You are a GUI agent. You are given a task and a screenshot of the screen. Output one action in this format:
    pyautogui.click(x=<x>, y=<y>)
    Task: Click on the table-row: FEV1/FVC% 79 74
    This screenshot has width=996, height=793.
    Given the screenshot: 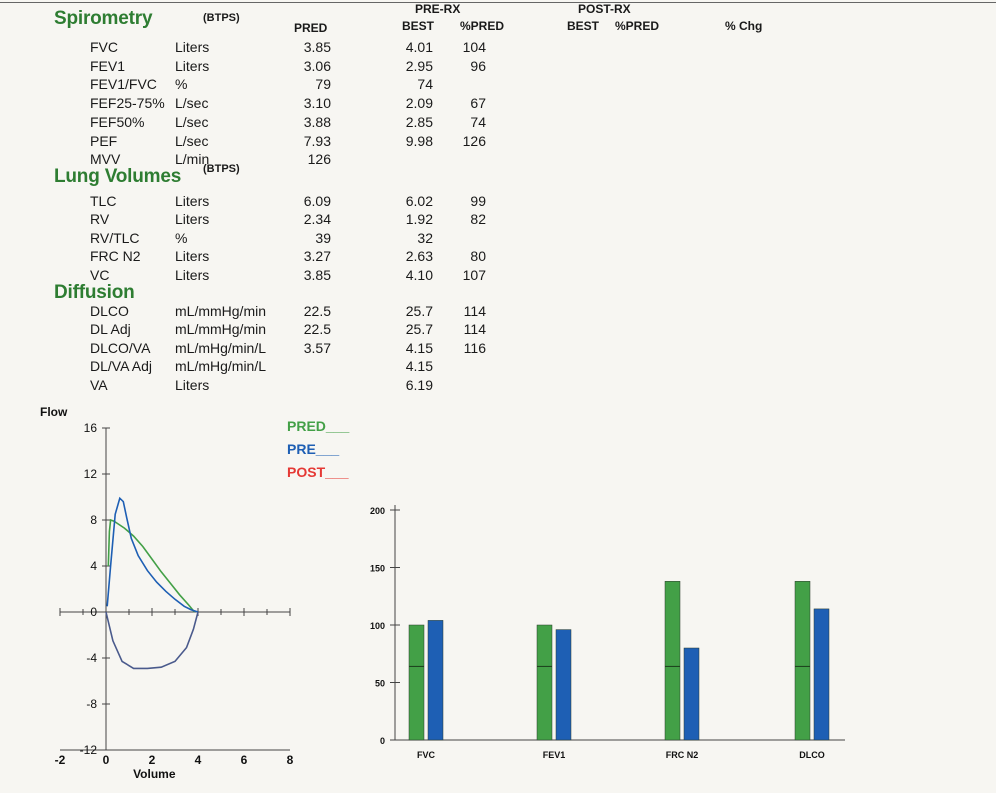 What is the action you would take?
    pyautogui.click(x=498, y=85)
    